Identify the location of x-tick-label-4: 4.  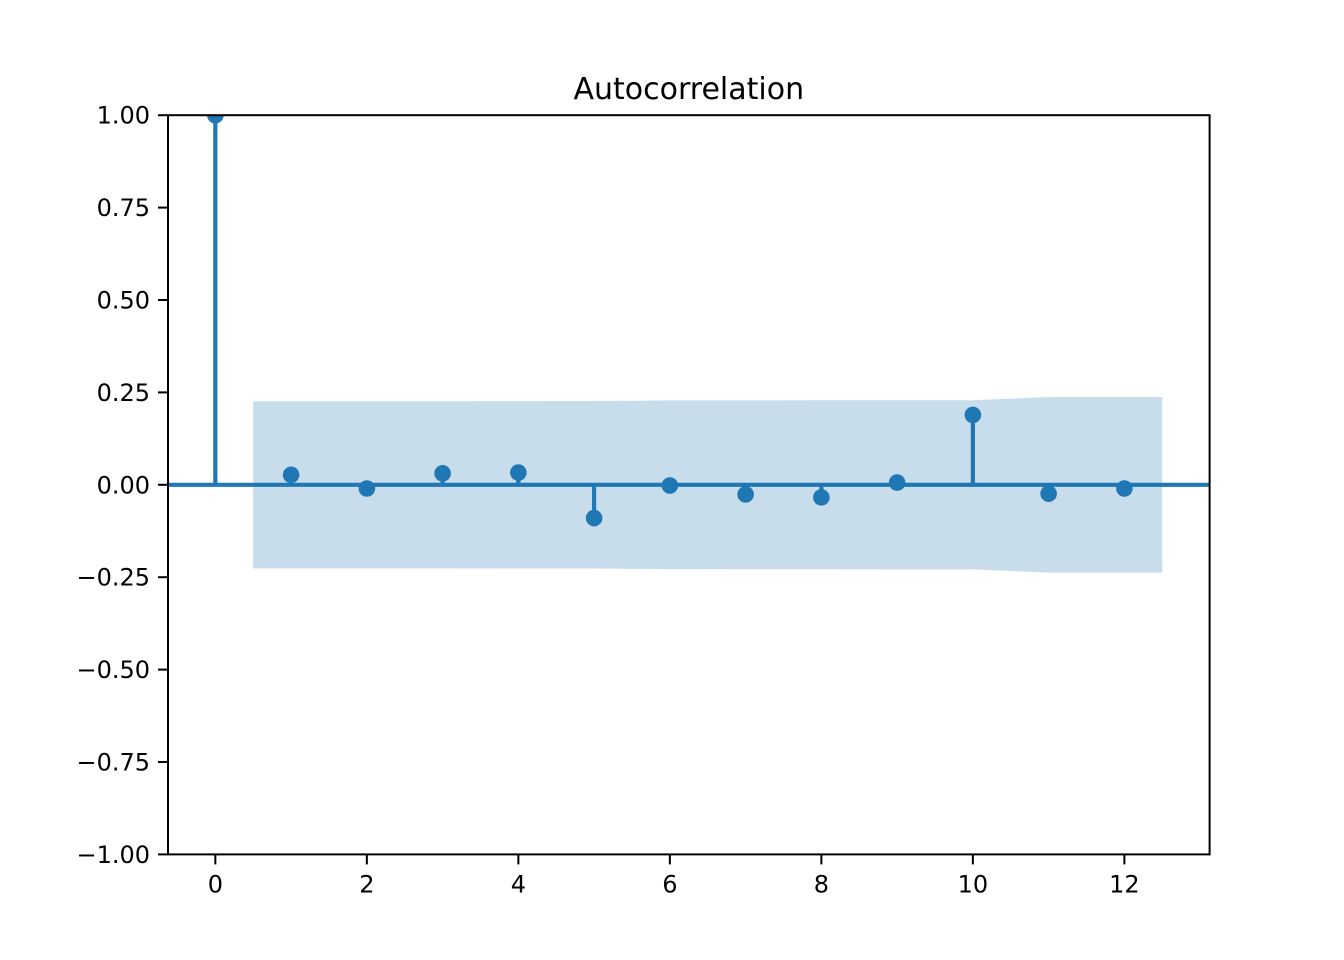
(518, 884).